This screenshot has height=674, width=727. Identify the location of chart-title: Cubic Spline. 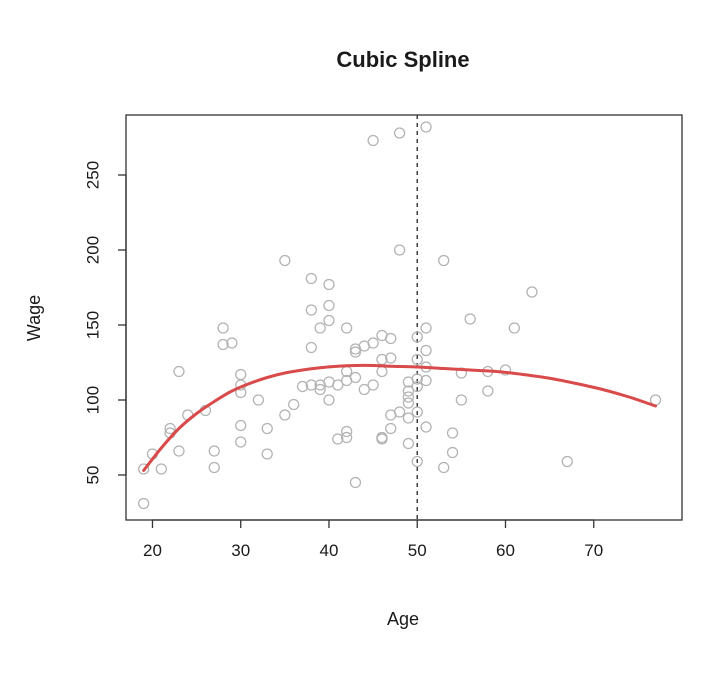
(402, 59).